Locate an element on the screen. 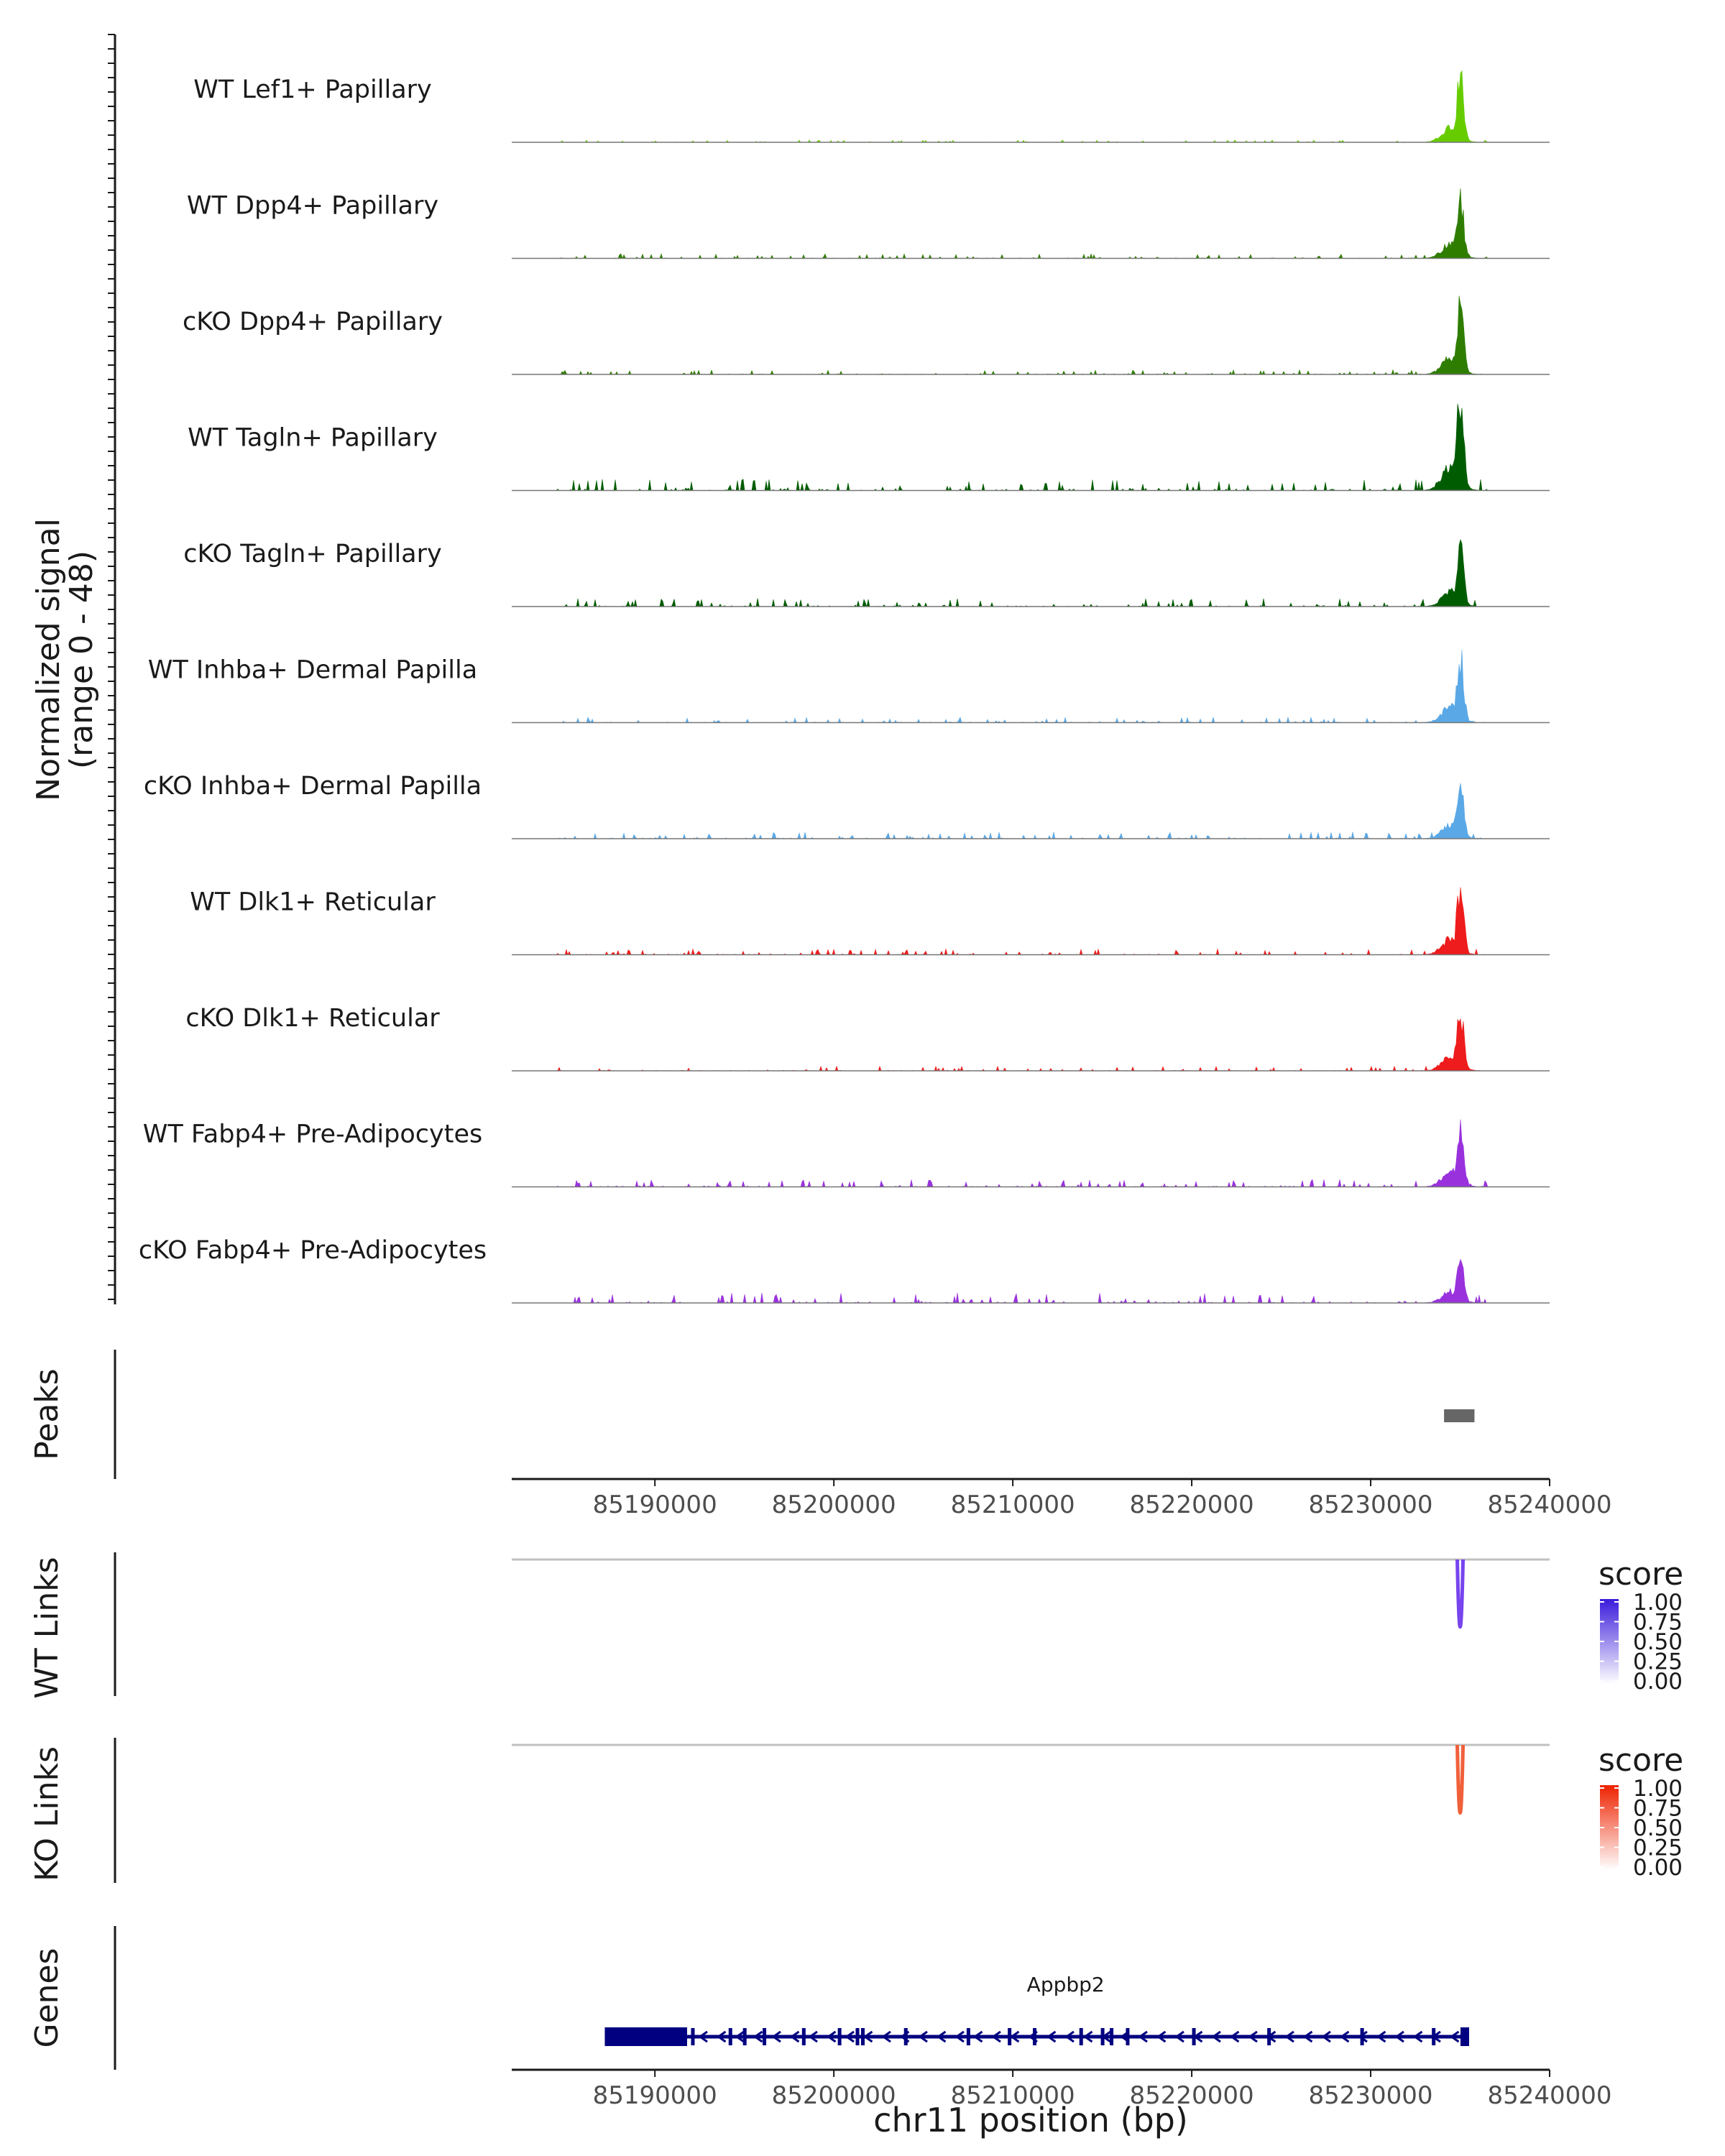 The width and height of the screenshot is (1725, 2156). y-label-line1: Normalized signal is located at coordinates (48, 659).